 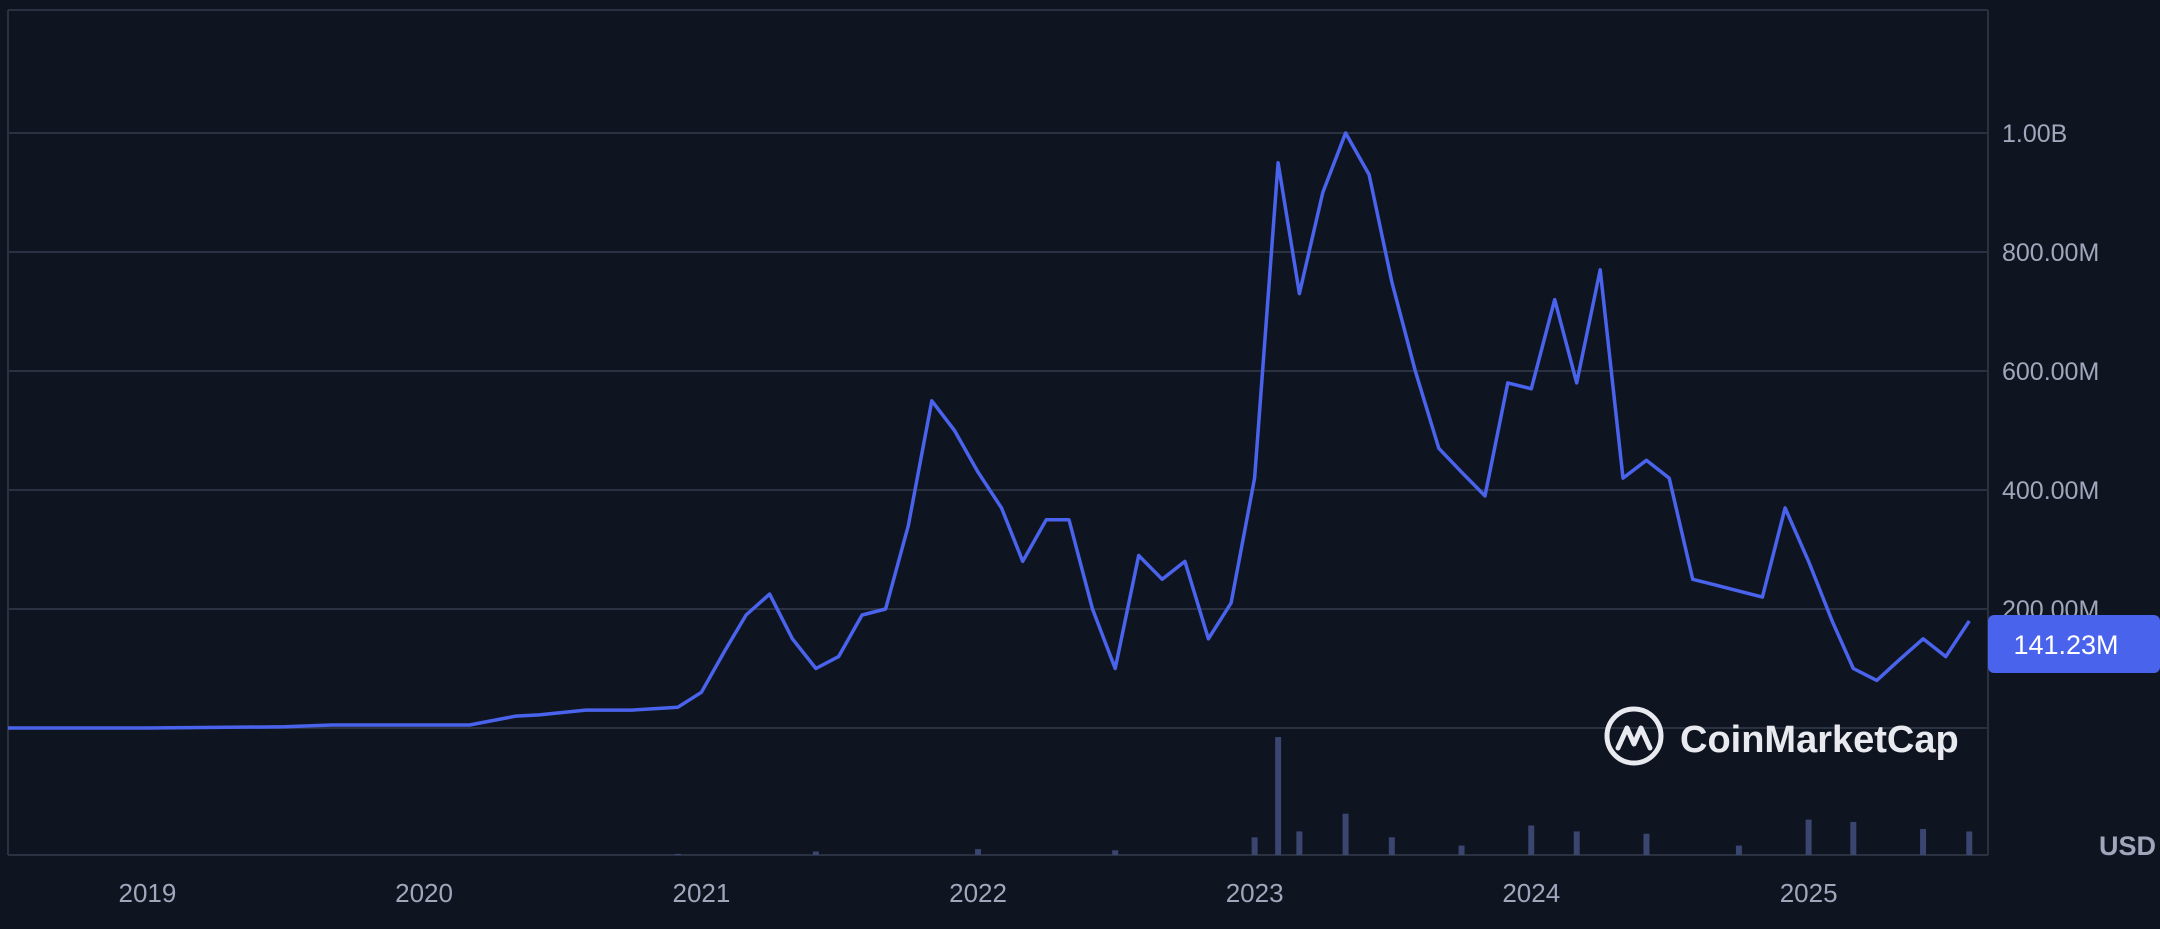 What do you see at coordinates (701, 893) in the screenshot?
I see `x-tick-label: 2021` at bounding box center [701, 893].